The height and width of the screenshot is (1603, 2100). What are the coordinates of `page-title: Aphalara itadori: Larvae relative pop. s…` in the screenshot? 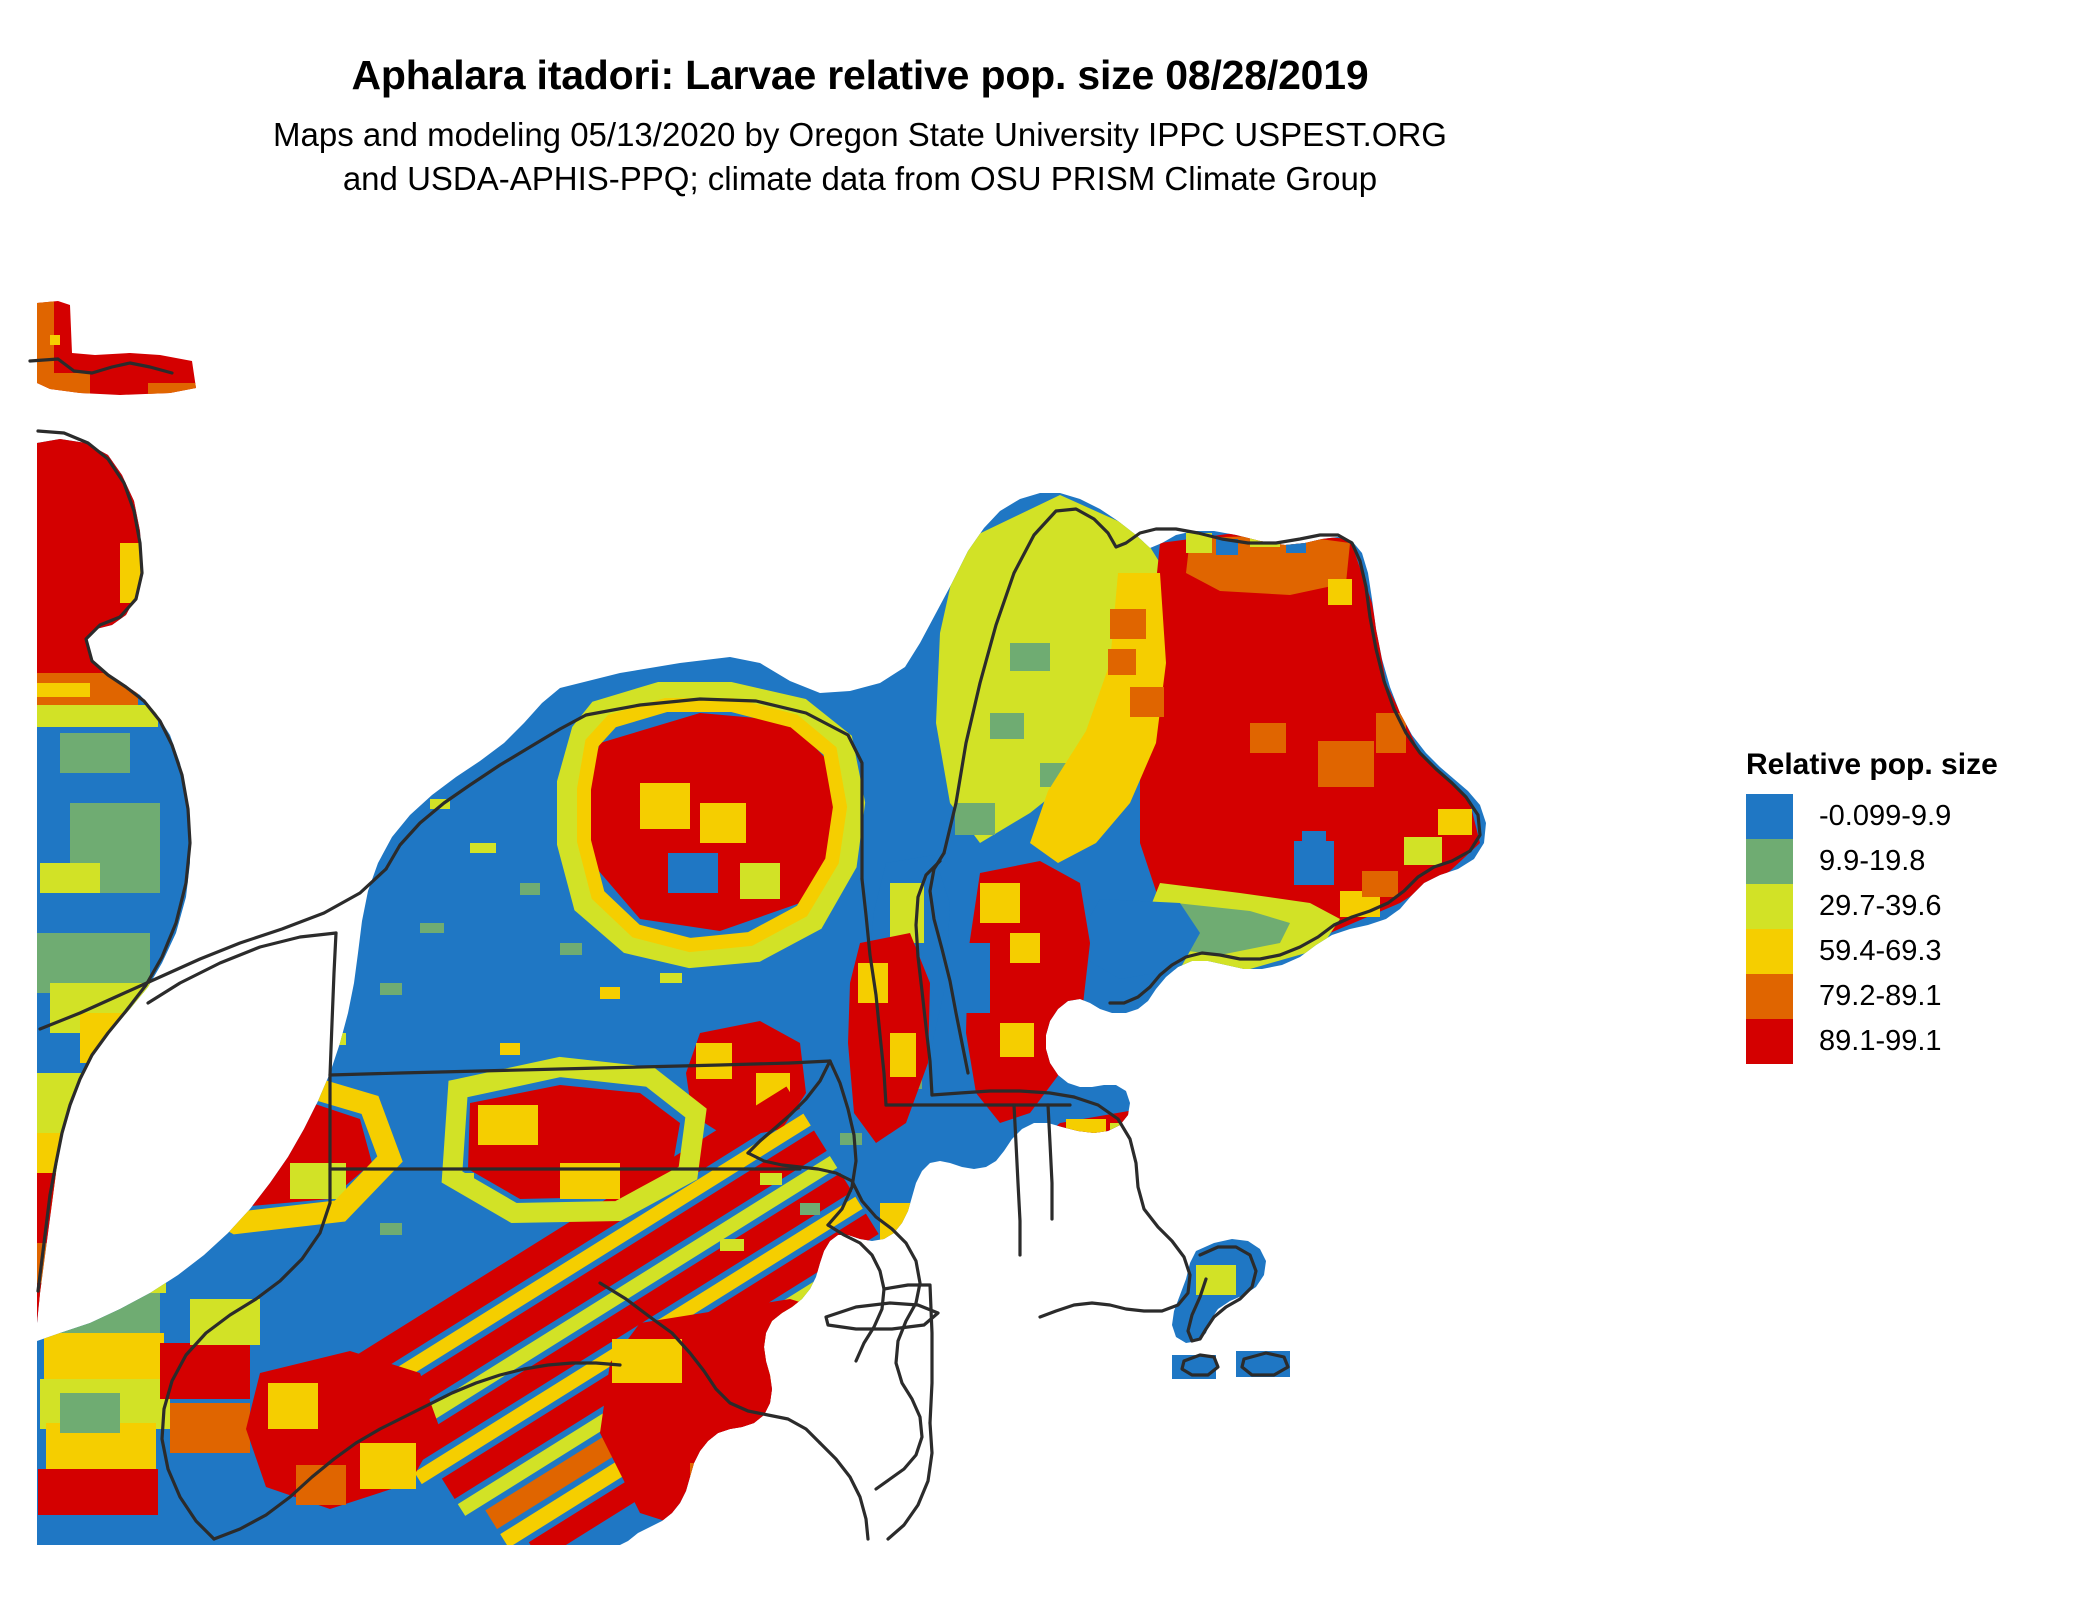 It's located at (860, 75).